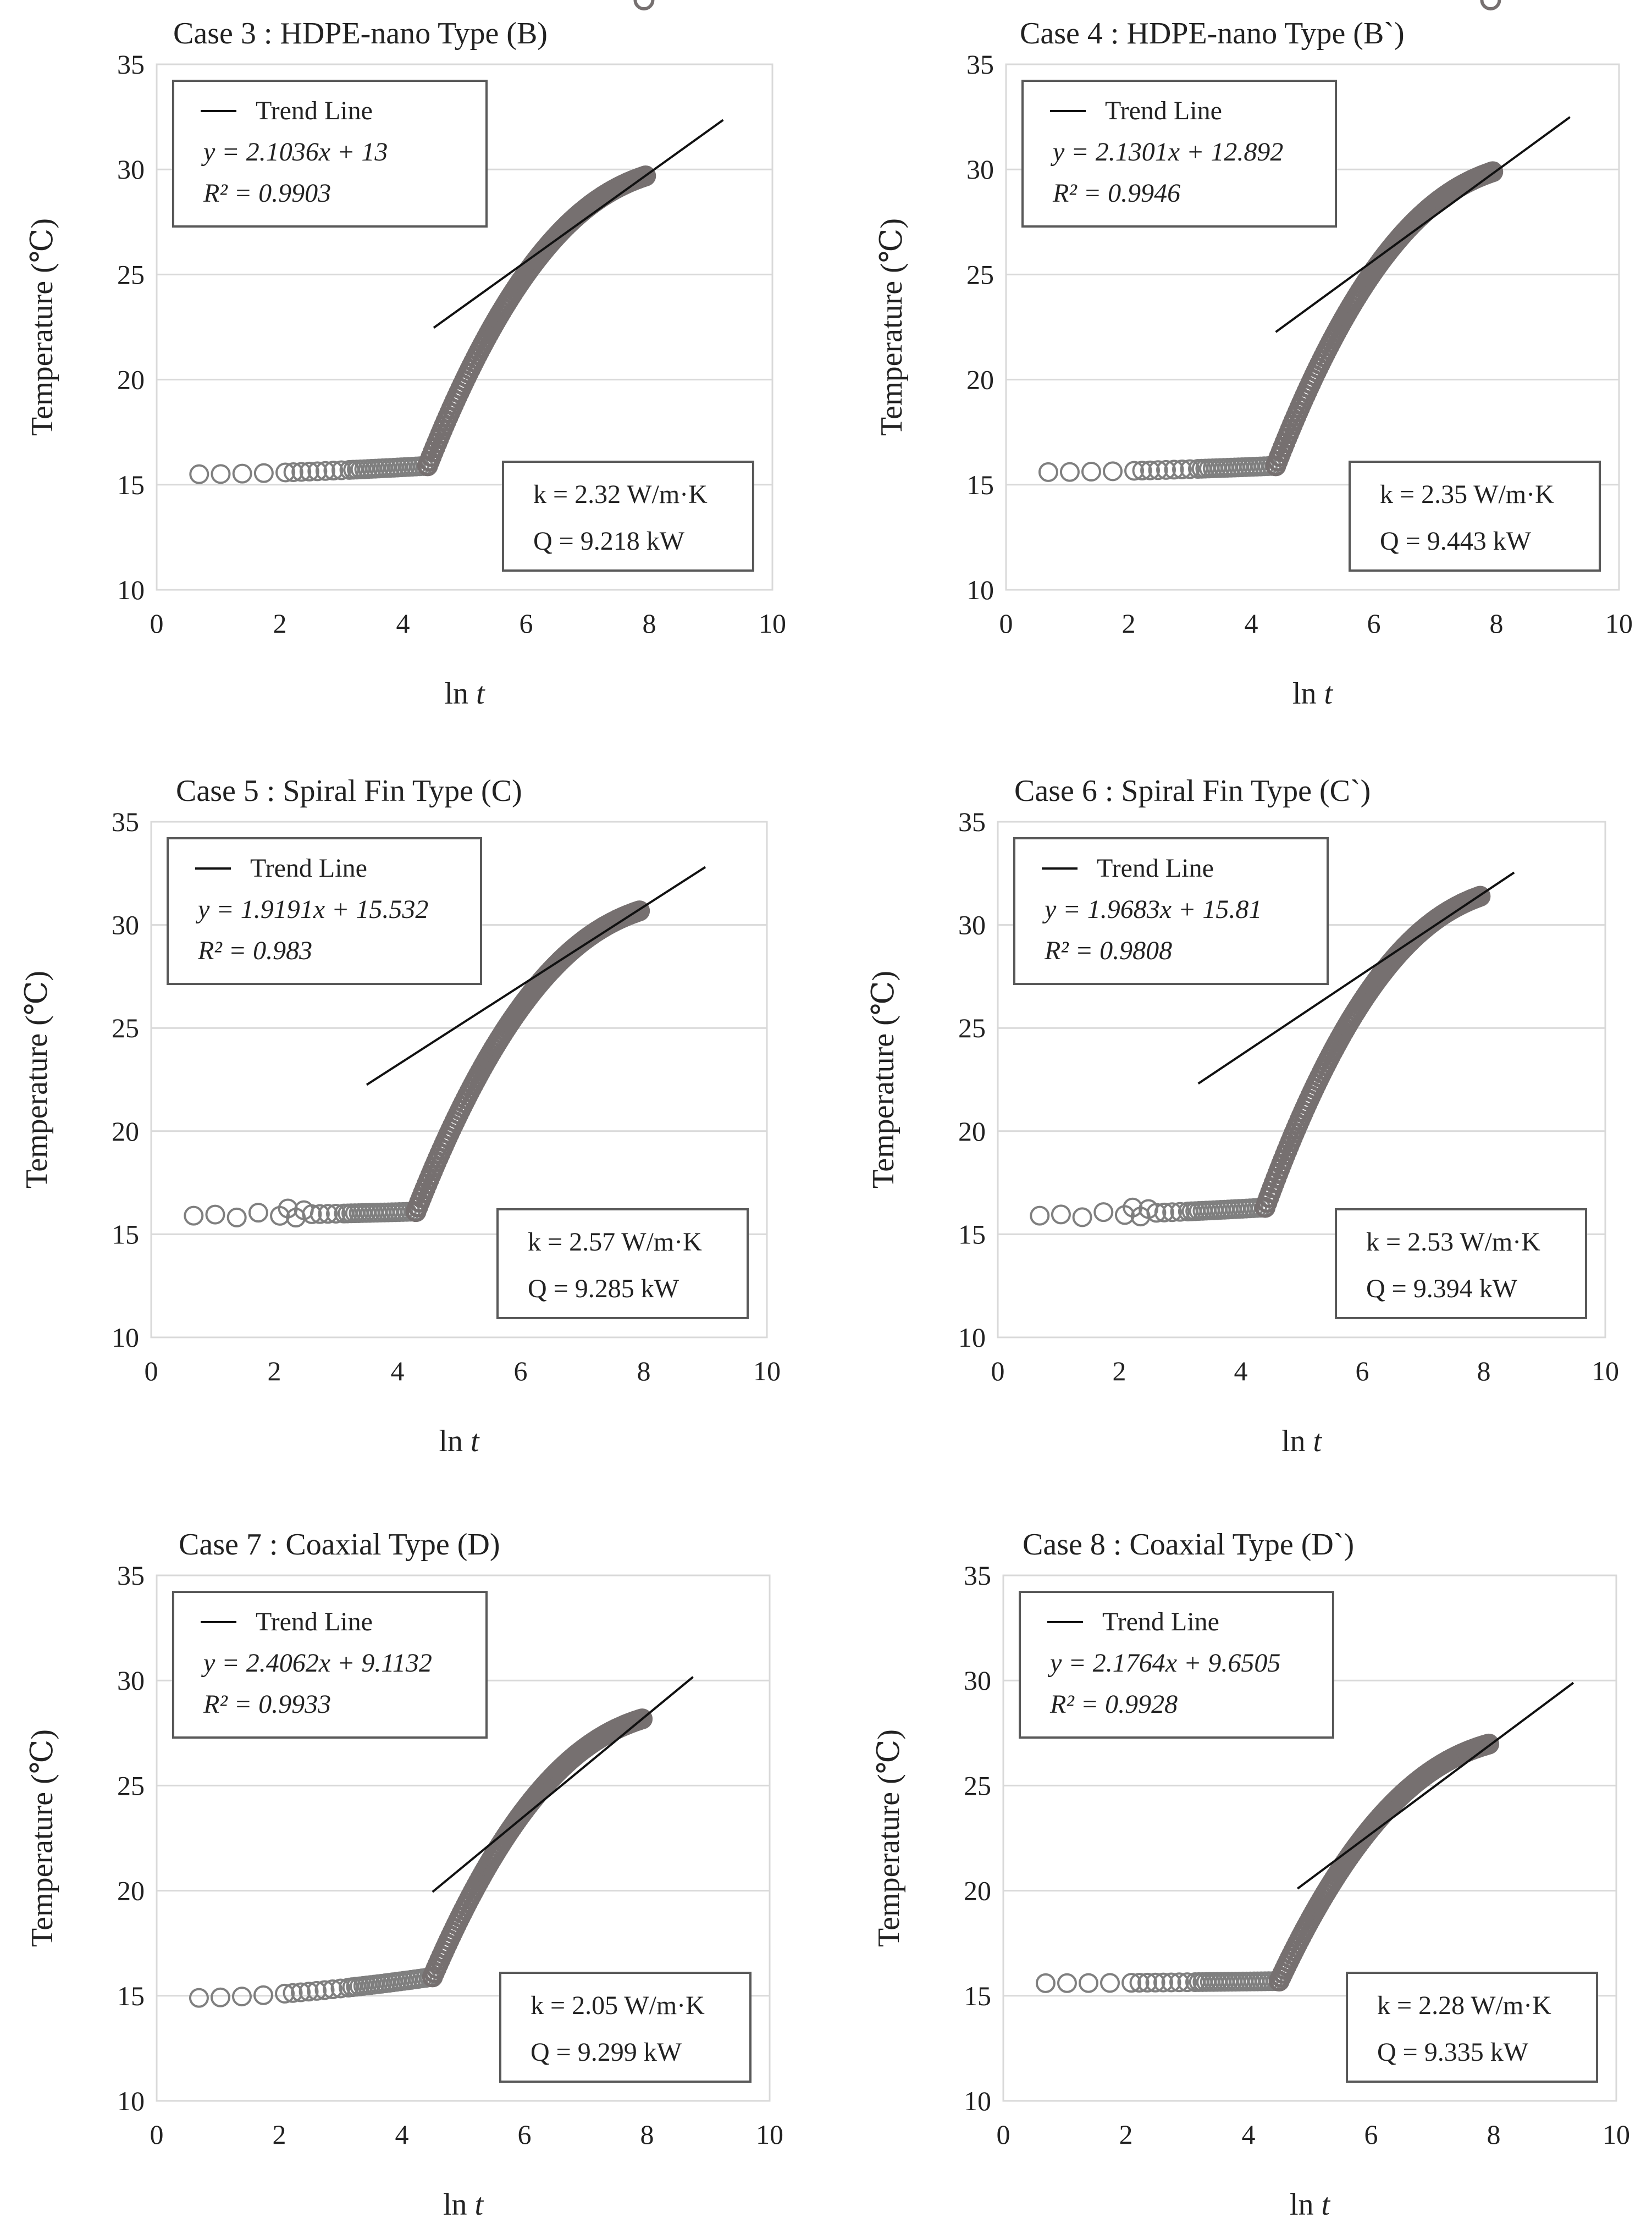 The height and width of the screenshot is (2235, 1652). Describe the element at coordinates (1464, 2006) in the screenshot. I see `thermal-conductivity-value: k = 2.28 W/m·K` at that location.